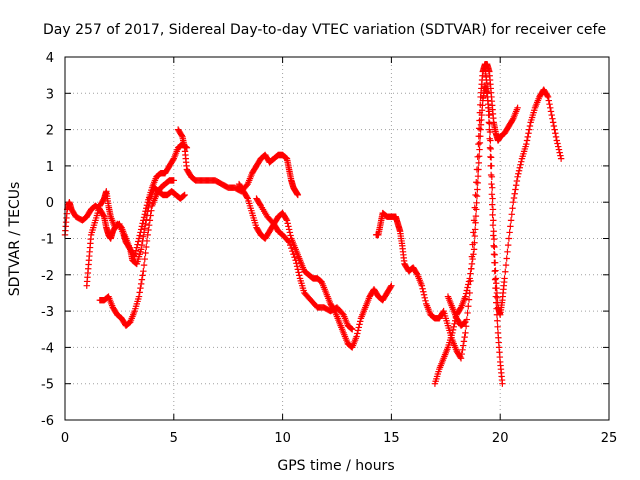  What do you see at coordinates (282, 438) in the screenshot?
I see `x-tick-label: 10` at bounding box center [282, 438].